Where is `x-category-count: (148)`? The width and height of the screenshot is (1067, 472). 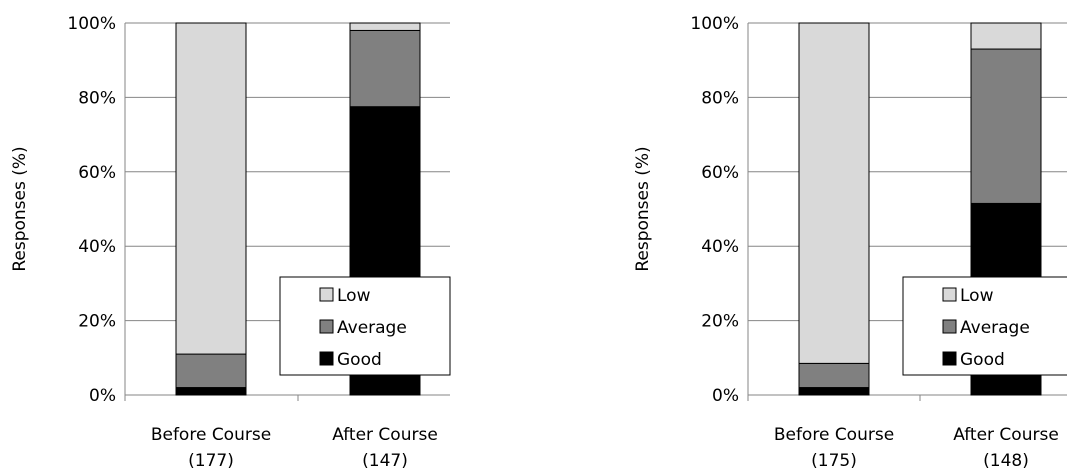 x-category-count: (148) is located at coordinates (1006, 461).